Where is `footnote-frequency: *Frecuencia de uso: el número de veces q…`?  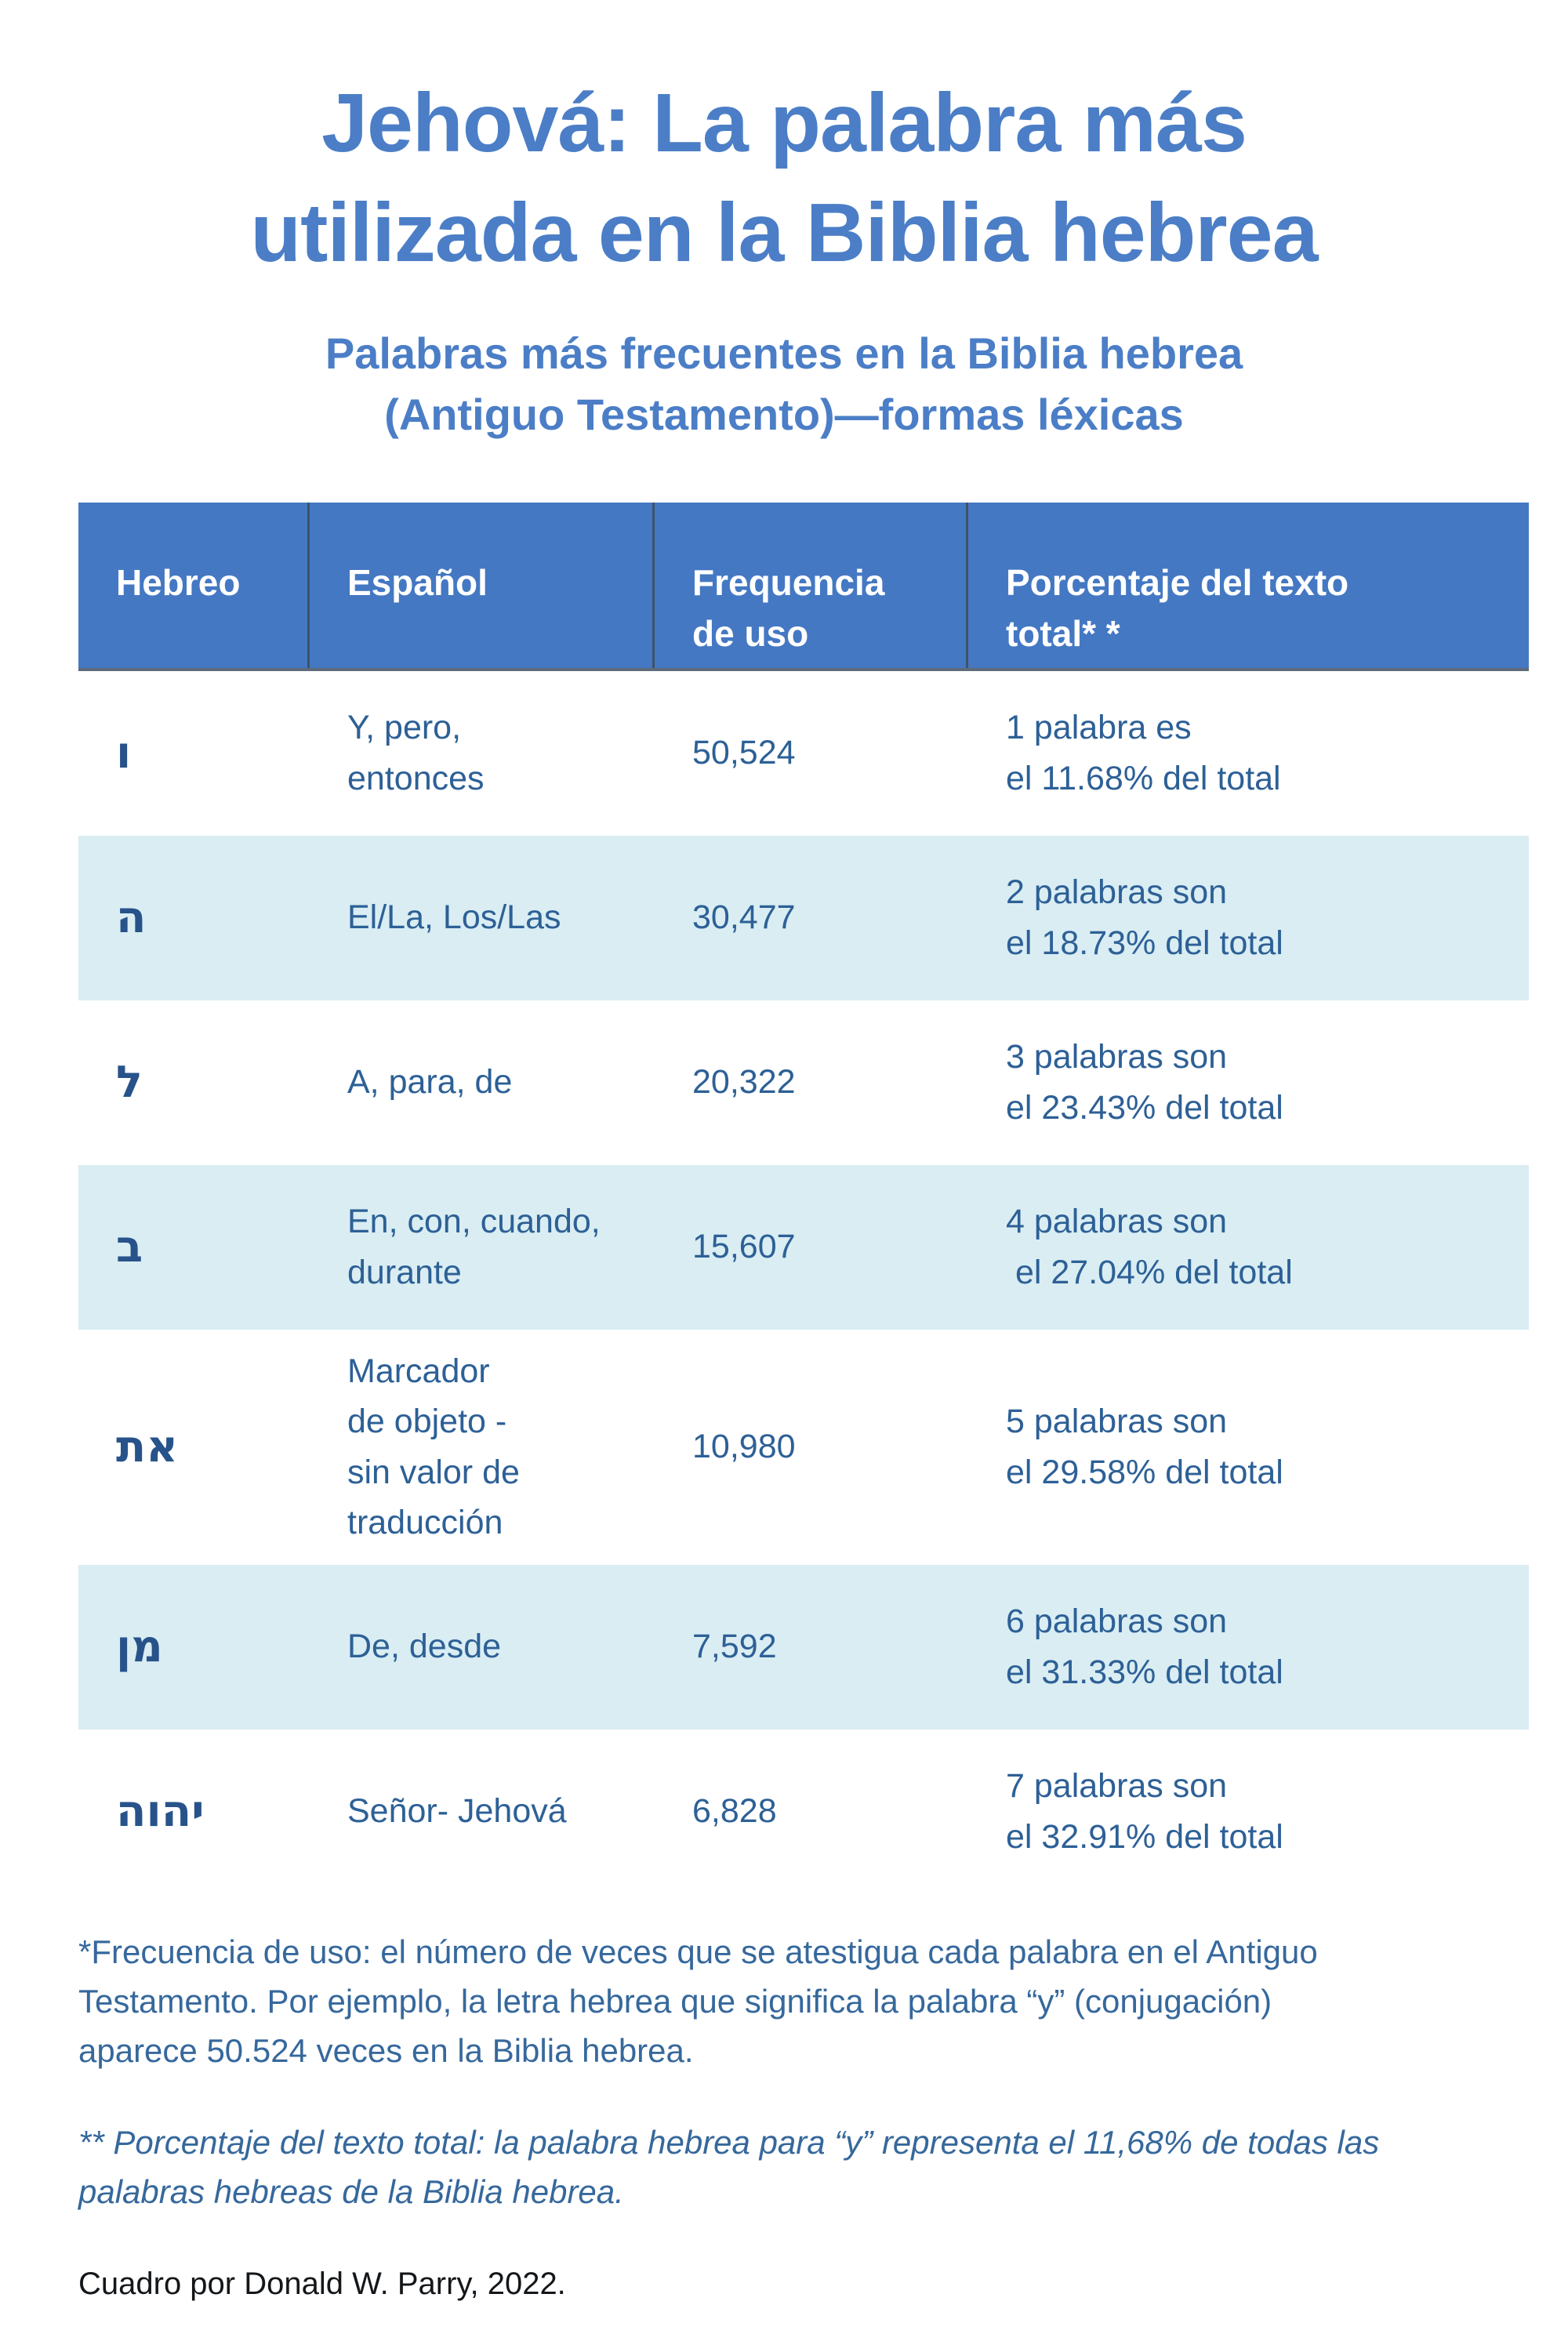 footnote-frequency: *Frecuencia de uso: el número de veces q… is located at coordinates (698, 2001).